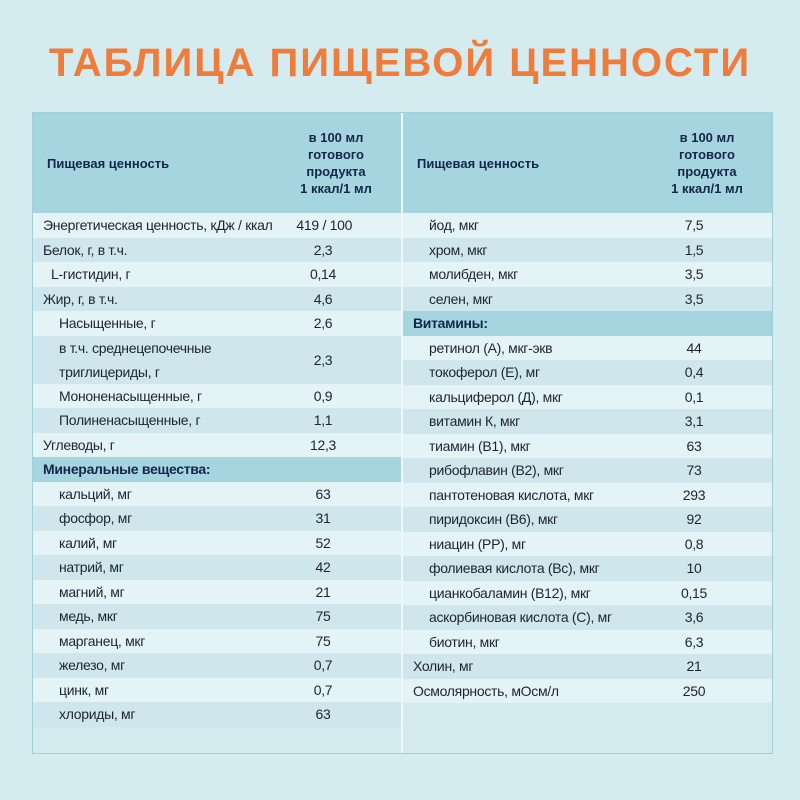 The height and width of the screenshot is (800, 800). Describe the element at coordinates (217, 420) in the screenshot. I see `table-row: Полиненасыщенные, г 1,1` at that location.